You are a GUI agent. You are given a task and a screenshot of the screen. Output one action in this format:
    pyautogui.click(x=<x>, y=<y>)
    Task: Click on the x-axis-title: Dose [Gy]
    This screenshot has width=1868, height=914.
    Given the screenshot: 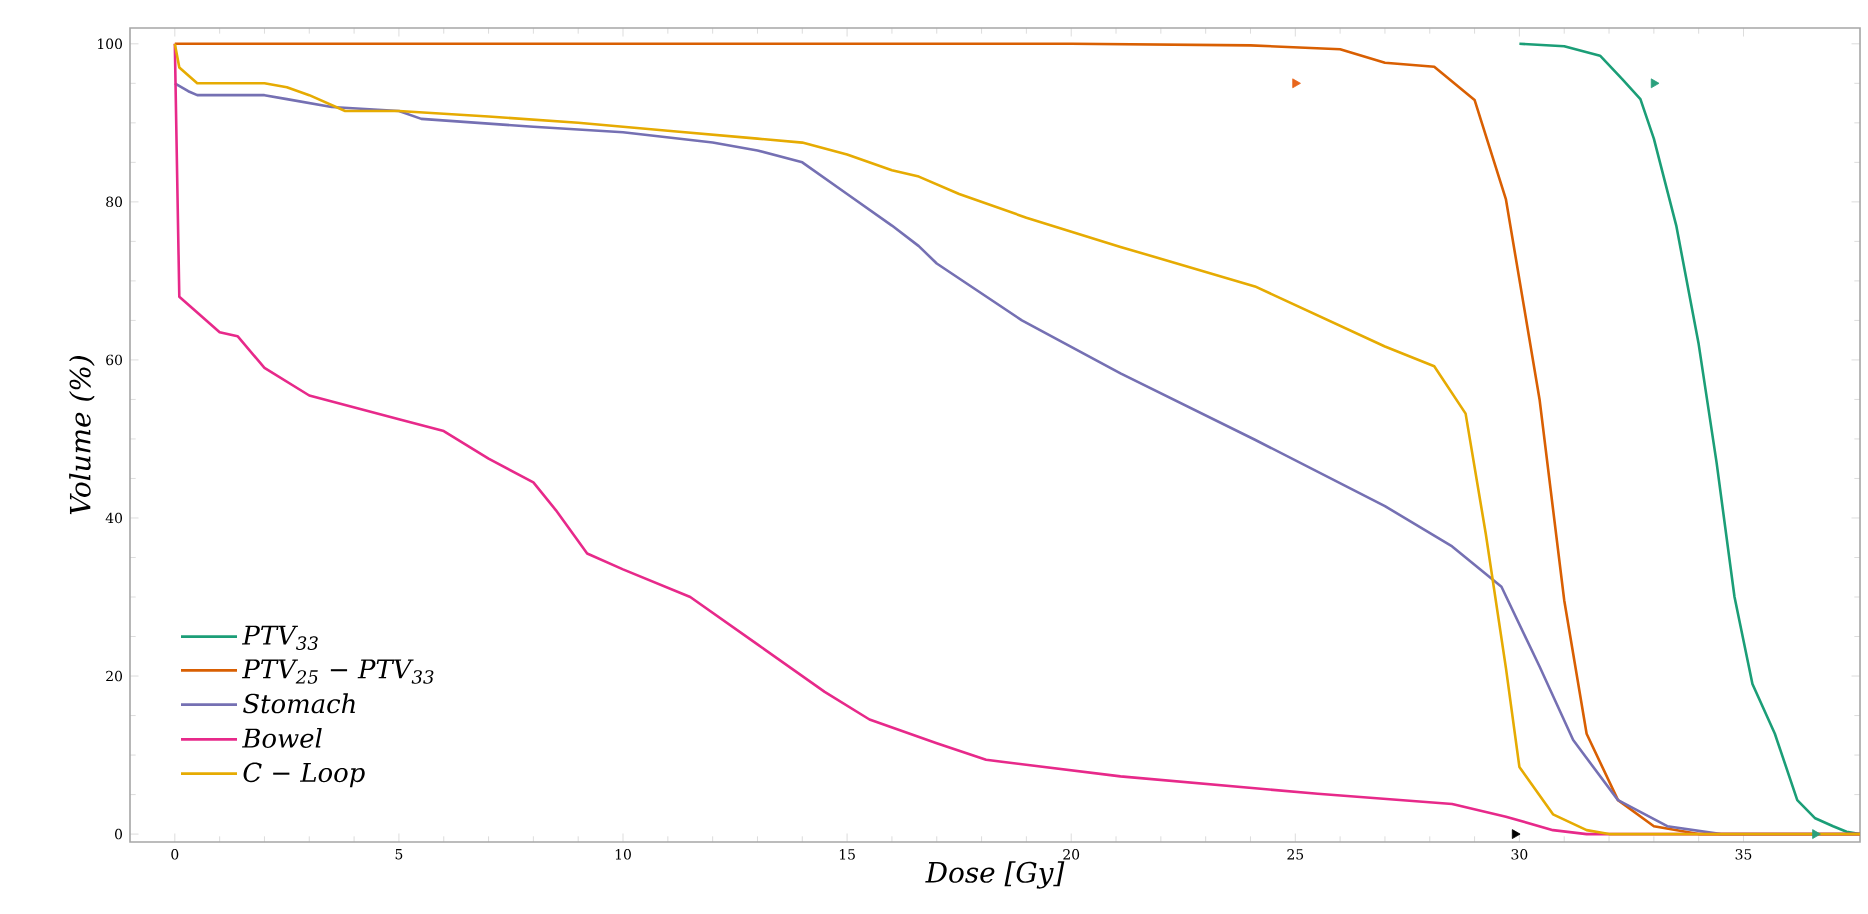 What is the action you would take?
    pyautogui.click(x=995, y=875)
    